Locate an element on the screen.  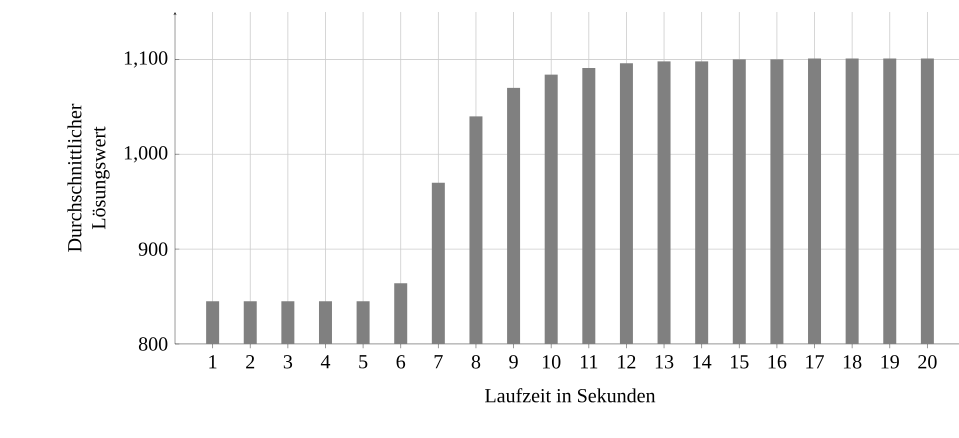
x-tick-label: 1 is located at coordinates (212, 361).